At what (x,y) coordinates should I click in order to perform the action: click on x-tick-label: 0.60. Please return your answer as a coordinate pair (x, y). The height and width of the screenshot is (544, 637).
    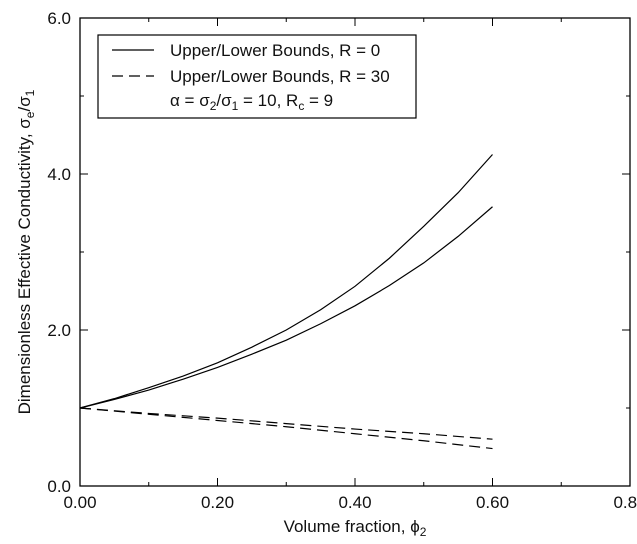
    Looking at the image, I should click on (492, 502).